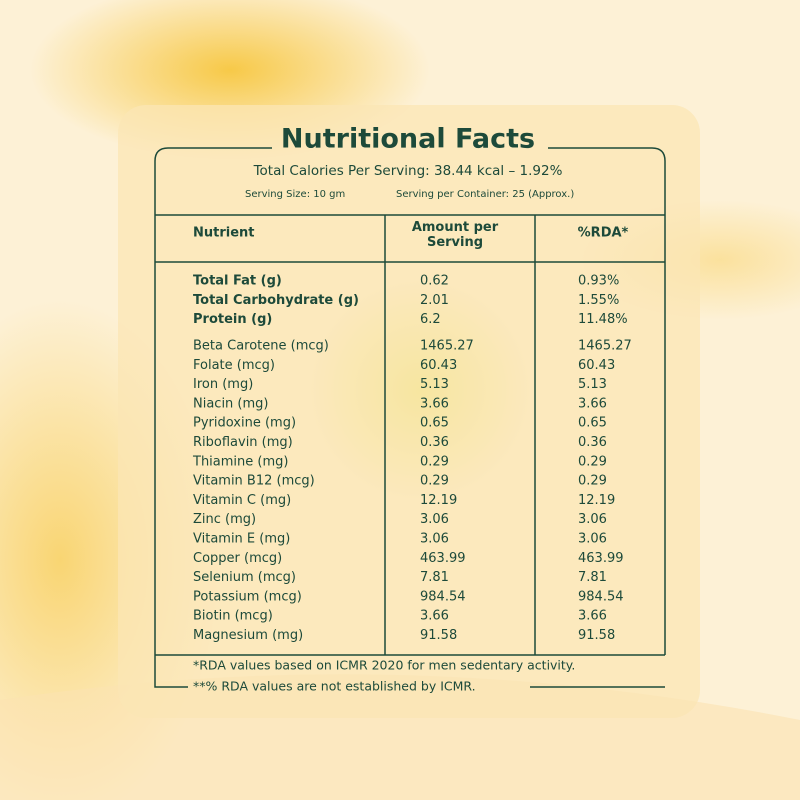 The image size is (800, 800). I want to click on rda: 984.54, so click(601, 596).